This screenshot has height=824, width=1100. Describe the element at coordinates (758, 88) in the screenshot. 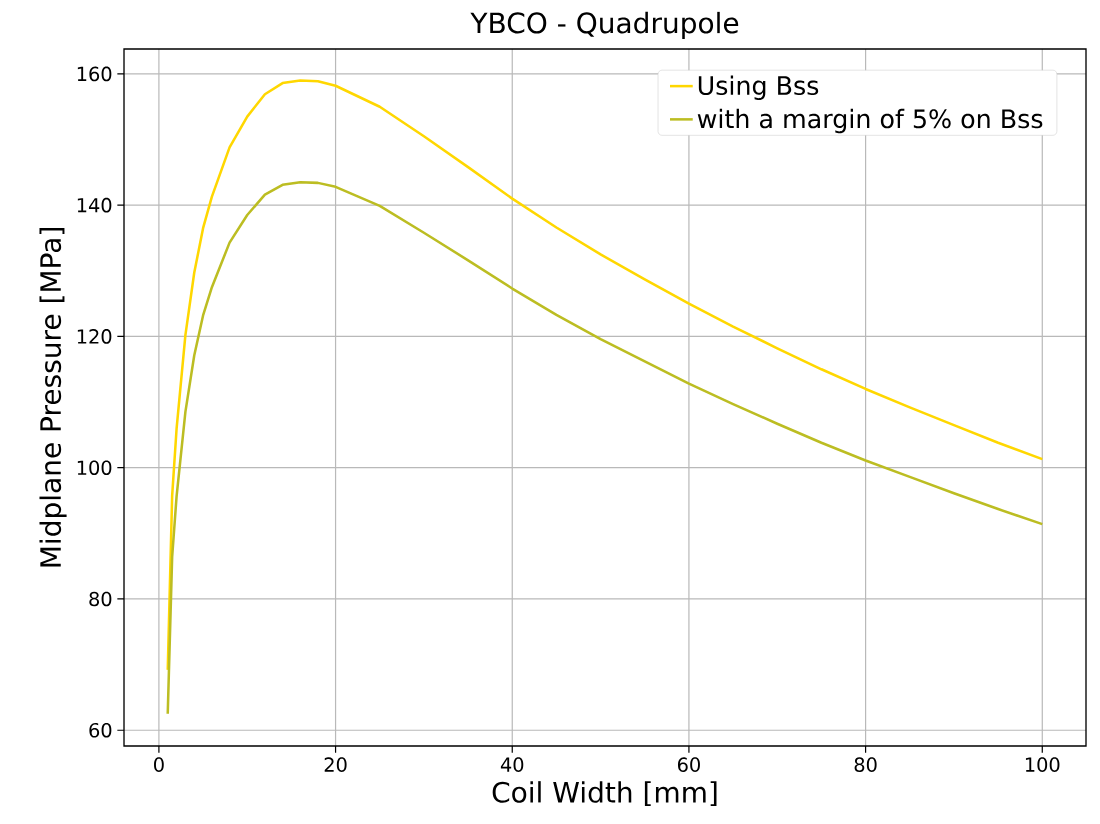

I see `legend-label: Using Bss` at that location.